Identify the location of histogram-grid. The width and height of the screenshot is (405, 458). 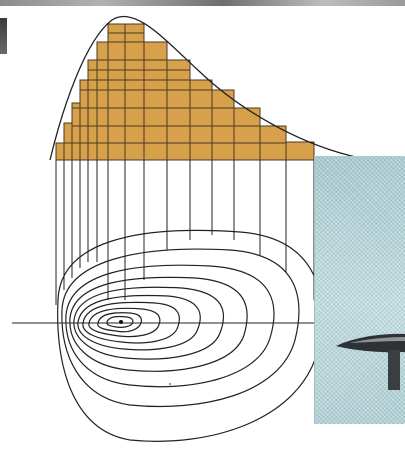
(175, 88).